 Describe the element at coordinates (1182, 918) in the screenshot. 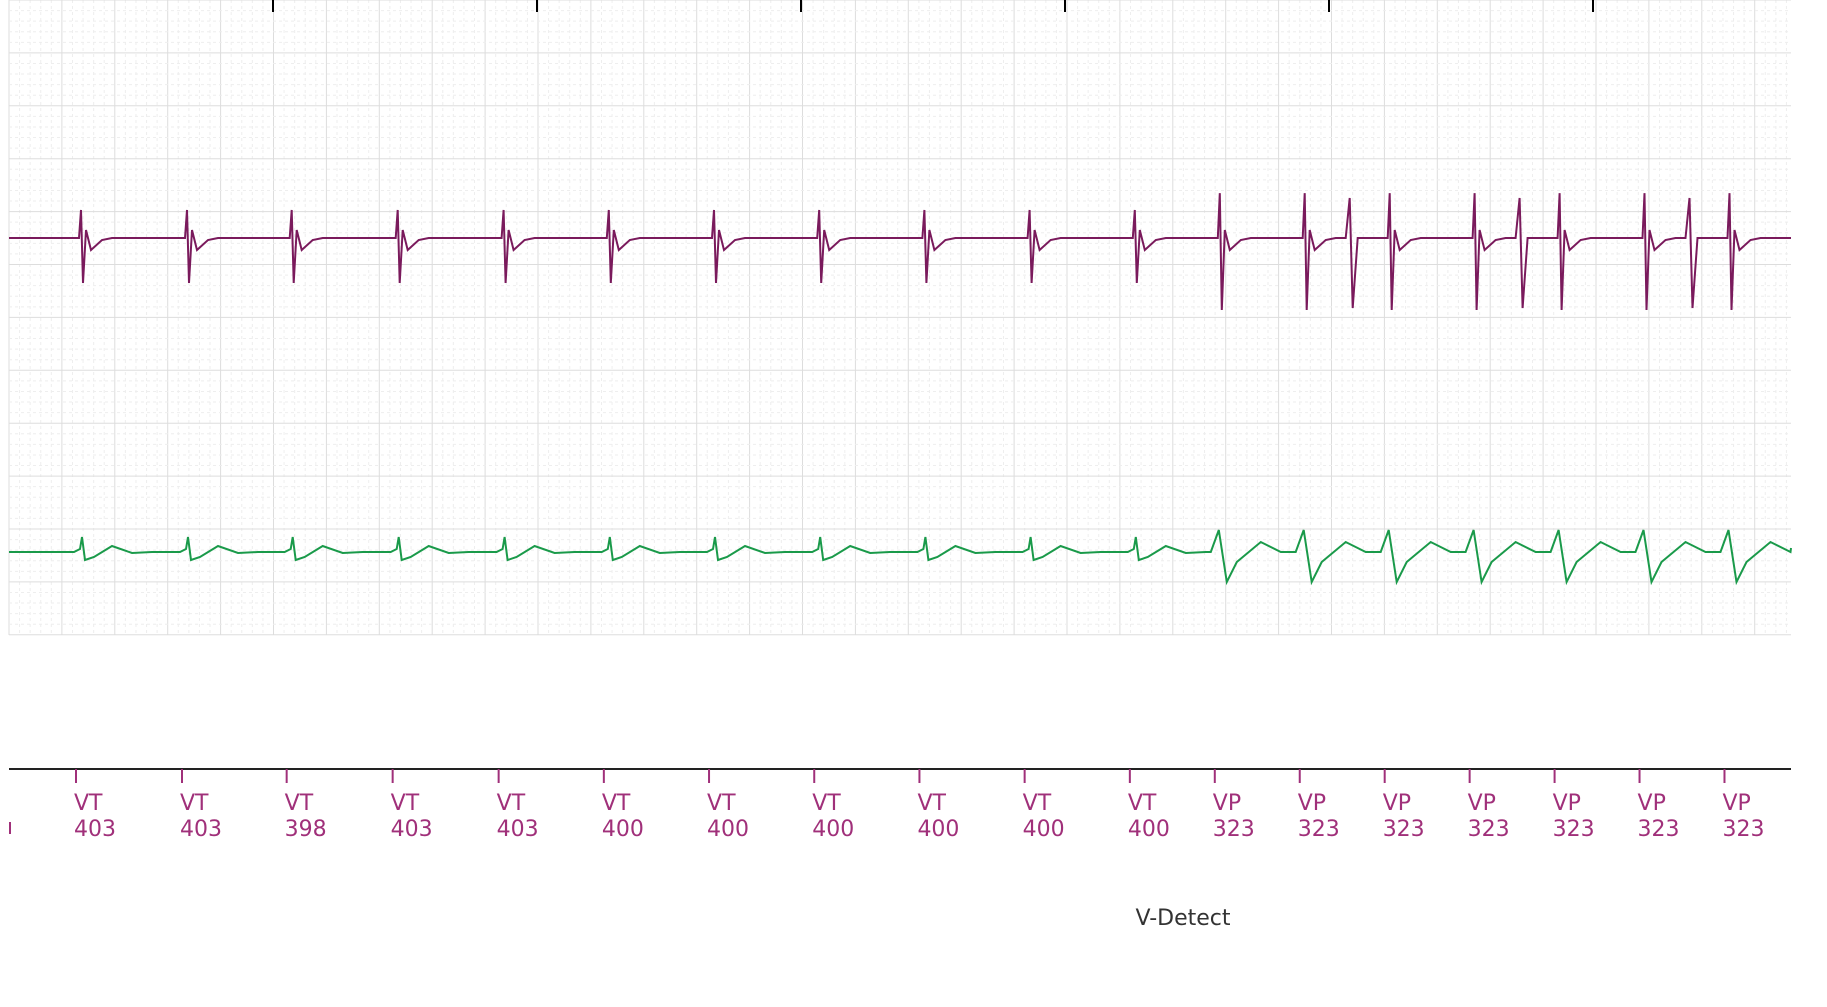

I see `channel-label: V-Detect` at that location.